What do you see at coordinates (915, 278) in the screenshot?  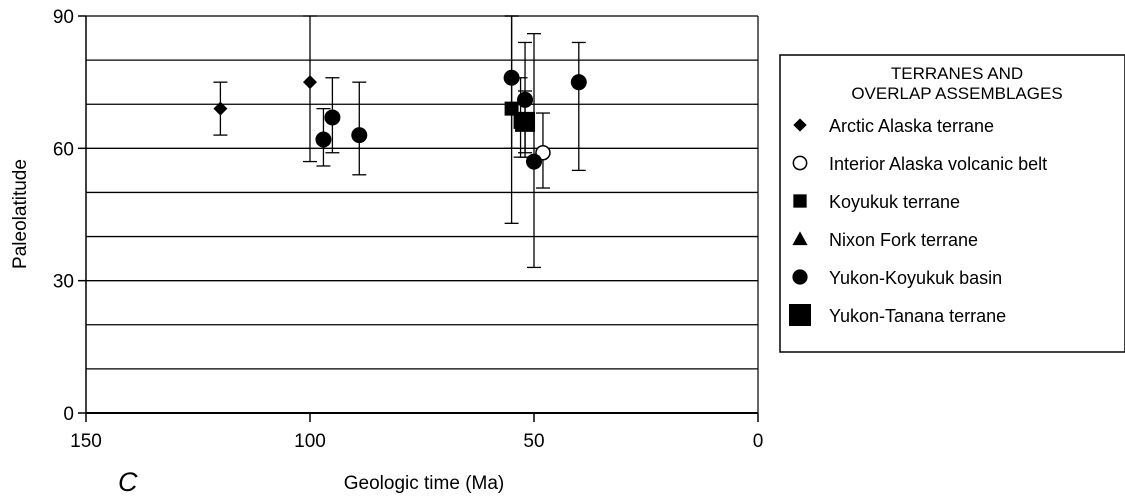 I see `legend-entry-label: Yukon-Koyukuk basin` at bounding box center [915, 278].